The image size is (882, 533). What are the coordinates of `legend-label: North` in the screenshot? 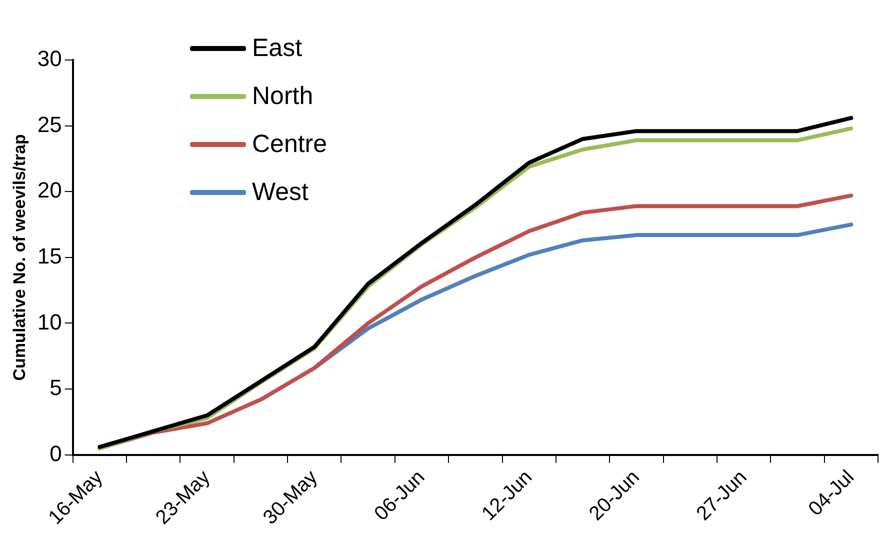 It's located at (283, 96).